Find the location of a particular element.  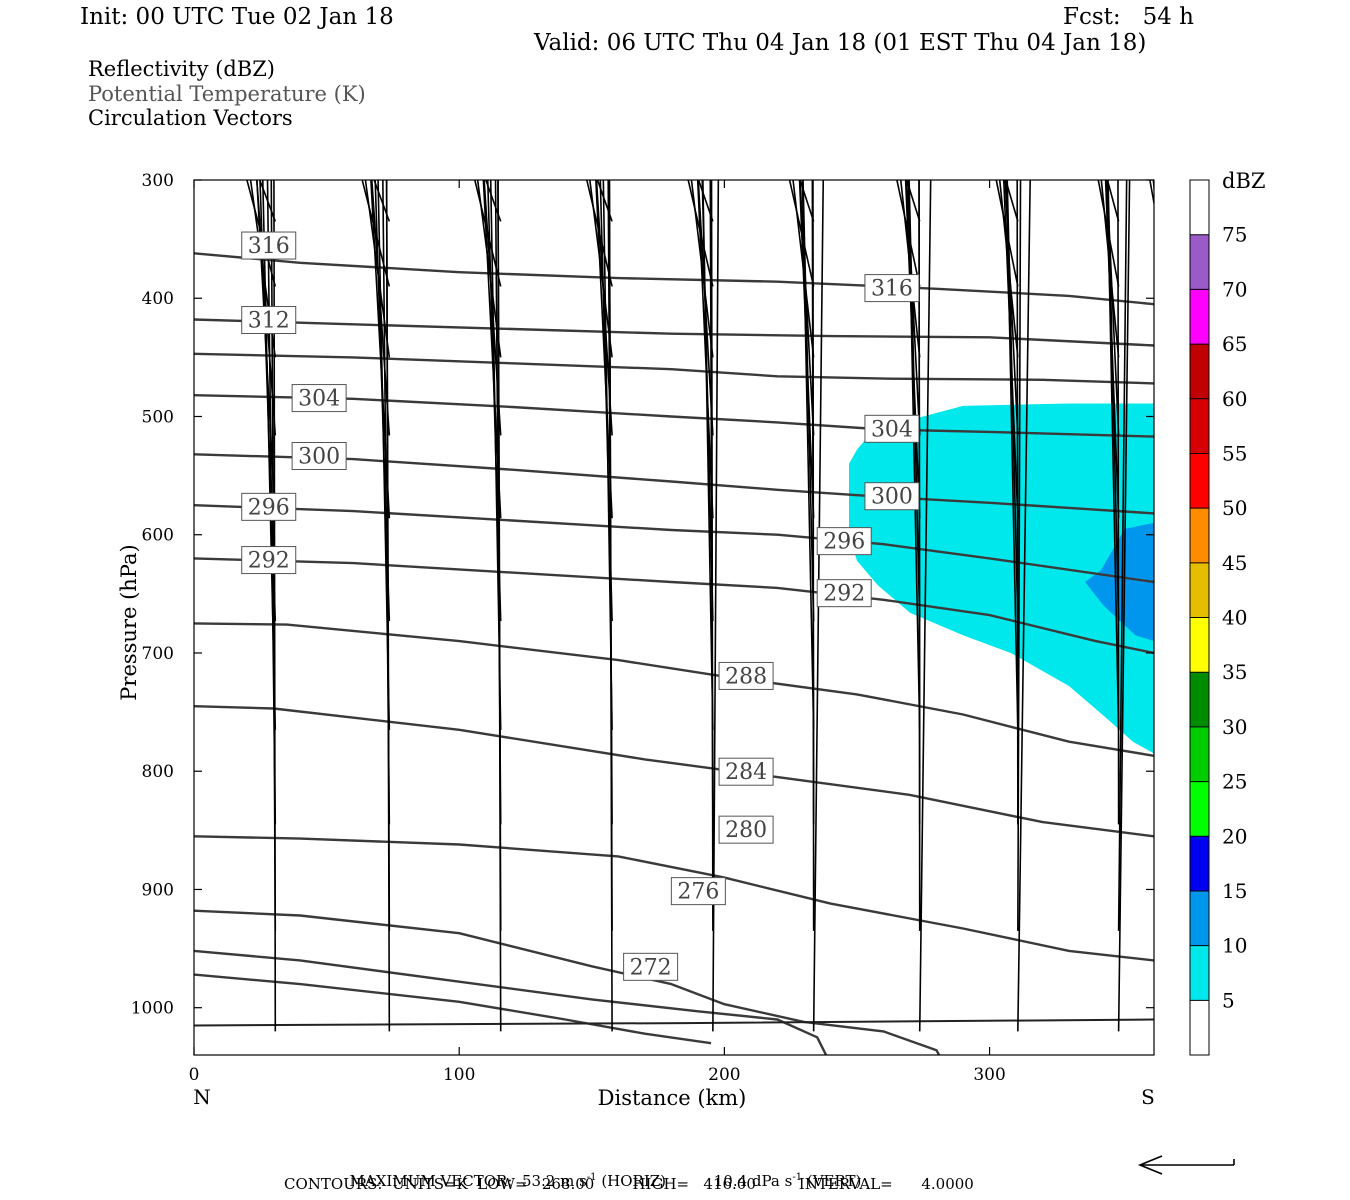

contour-label-288: 288 is located at coordinates (746, 676).